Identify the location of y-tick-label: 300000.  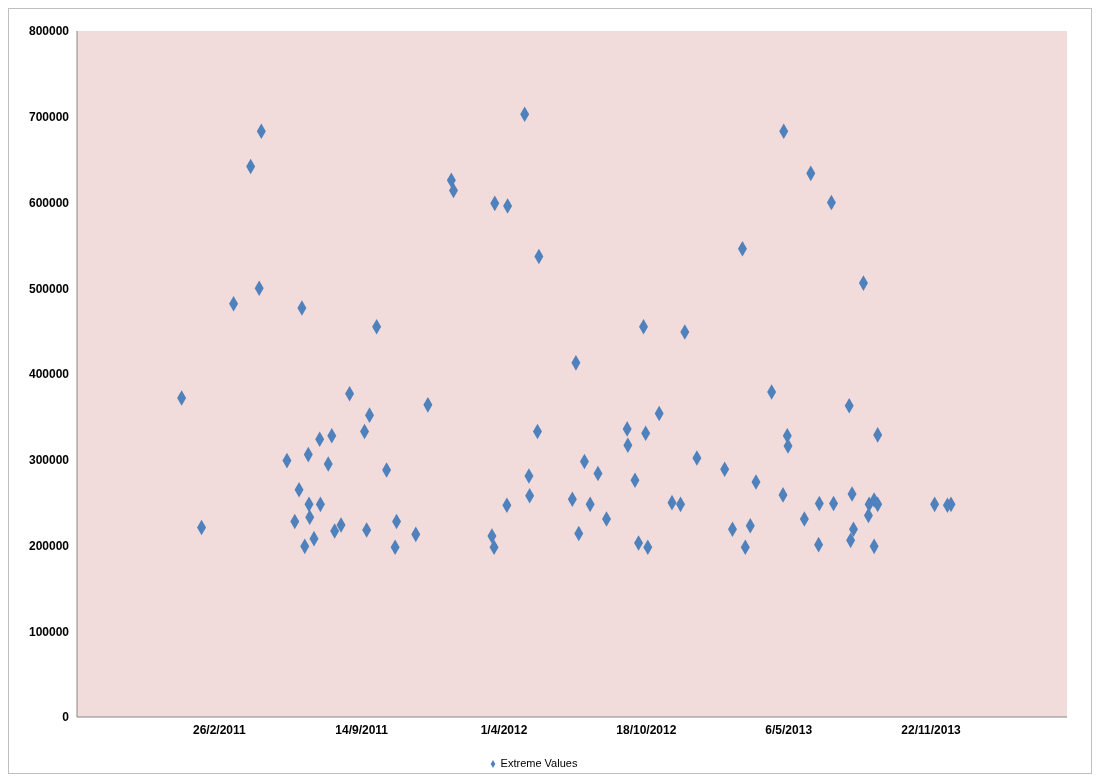
(49, 460).